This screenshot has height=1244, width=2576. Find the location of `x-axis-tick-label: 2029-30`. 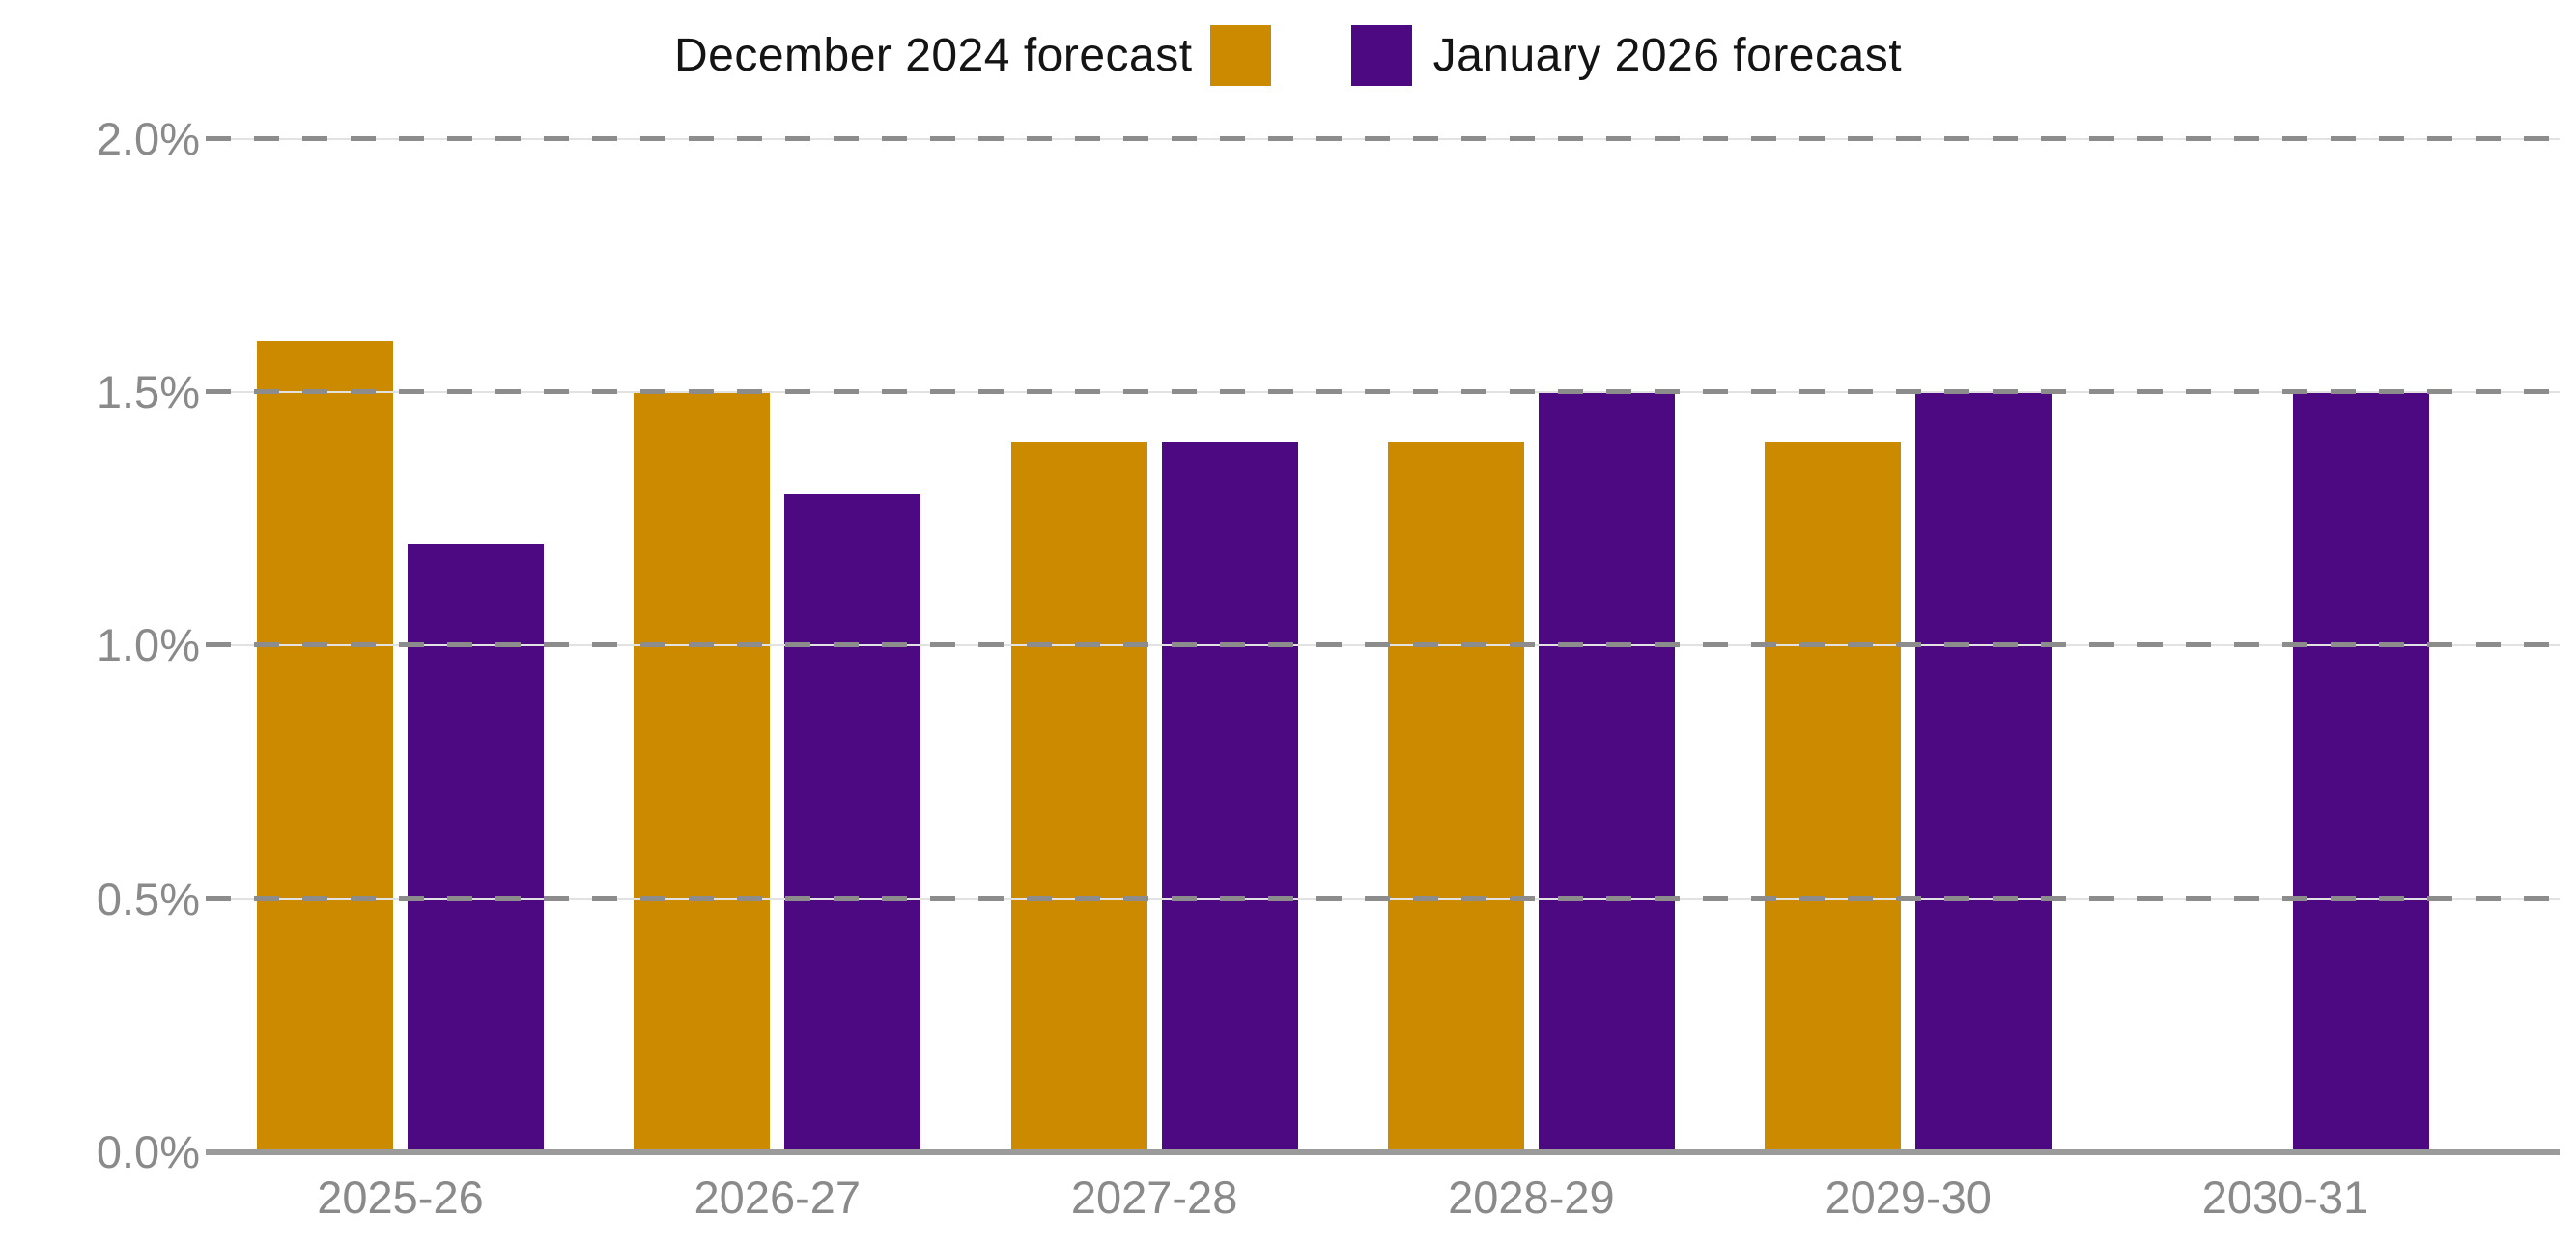

x-axis-tick-label: 2029-30 is located at coordinates (1908, 1197).